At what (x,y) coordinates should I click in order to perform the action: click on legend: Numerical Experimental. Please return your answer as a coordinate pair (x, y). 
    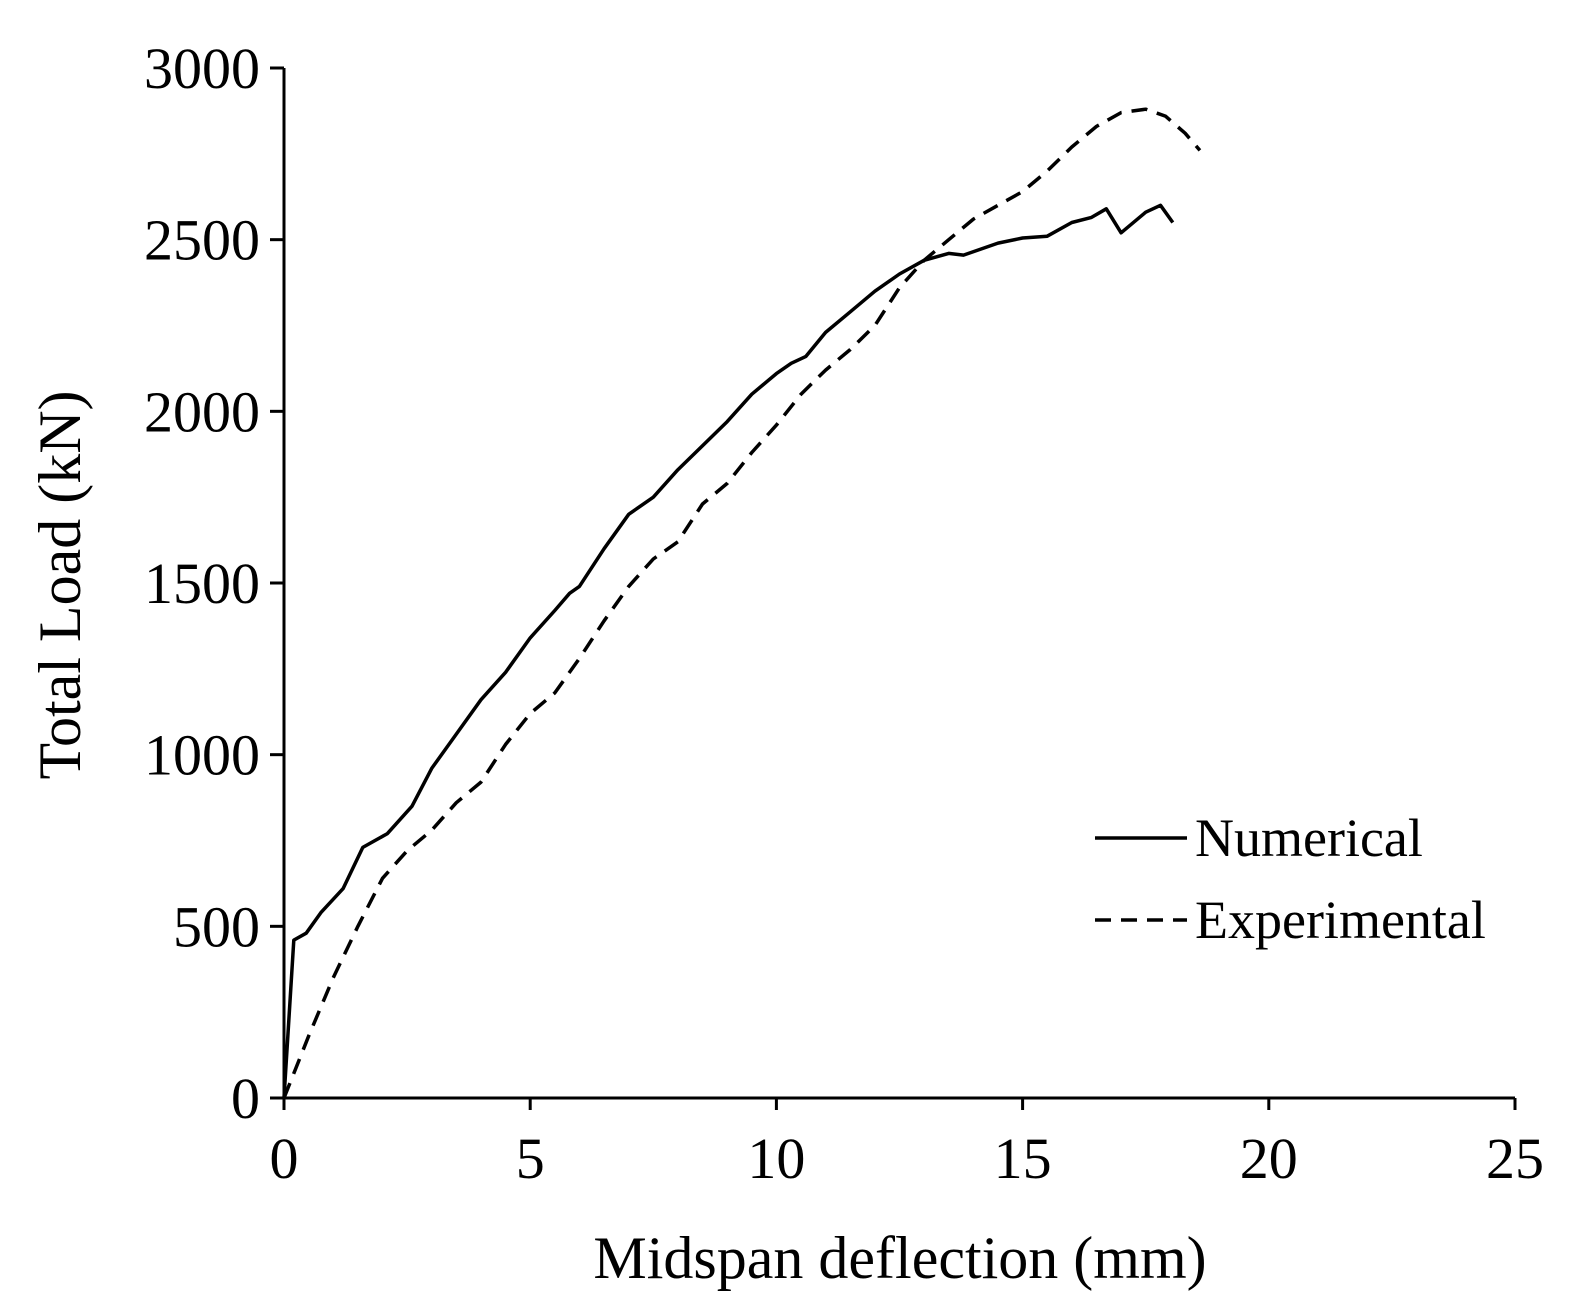
    Looking at the image, I should click on (1290, 879).